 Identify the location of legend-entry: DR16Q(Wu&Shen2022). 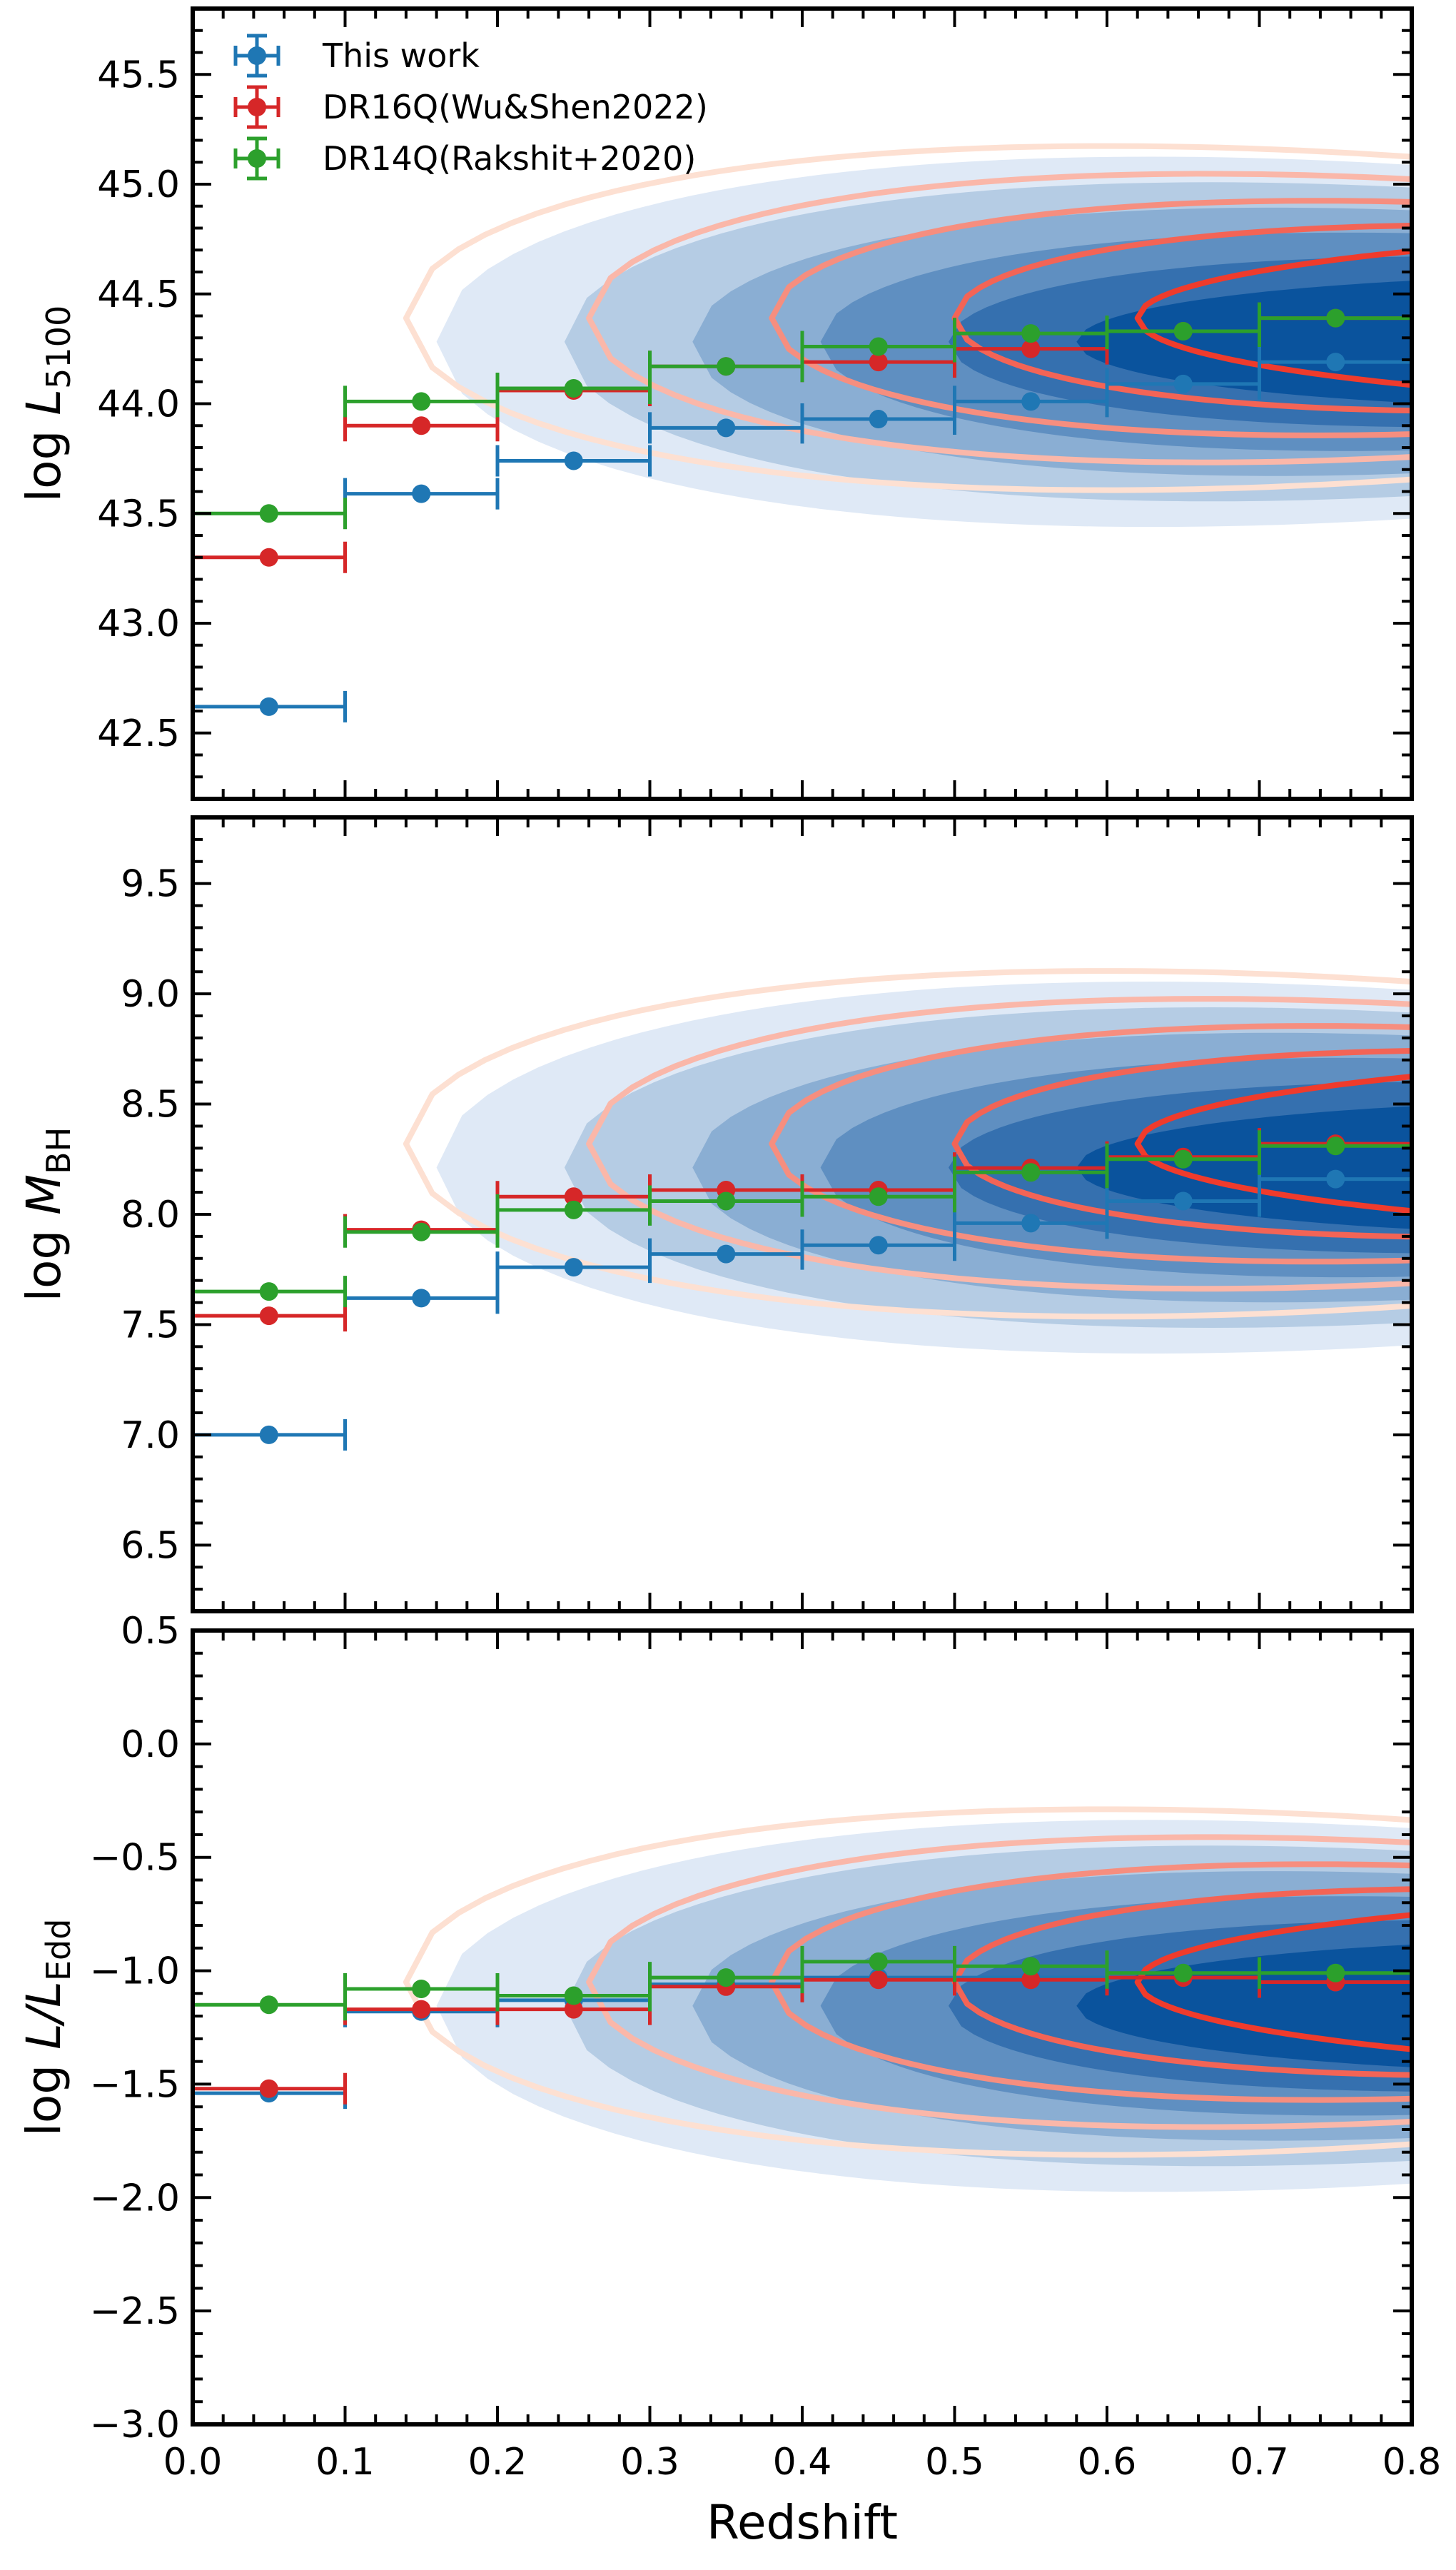
(470, 107).